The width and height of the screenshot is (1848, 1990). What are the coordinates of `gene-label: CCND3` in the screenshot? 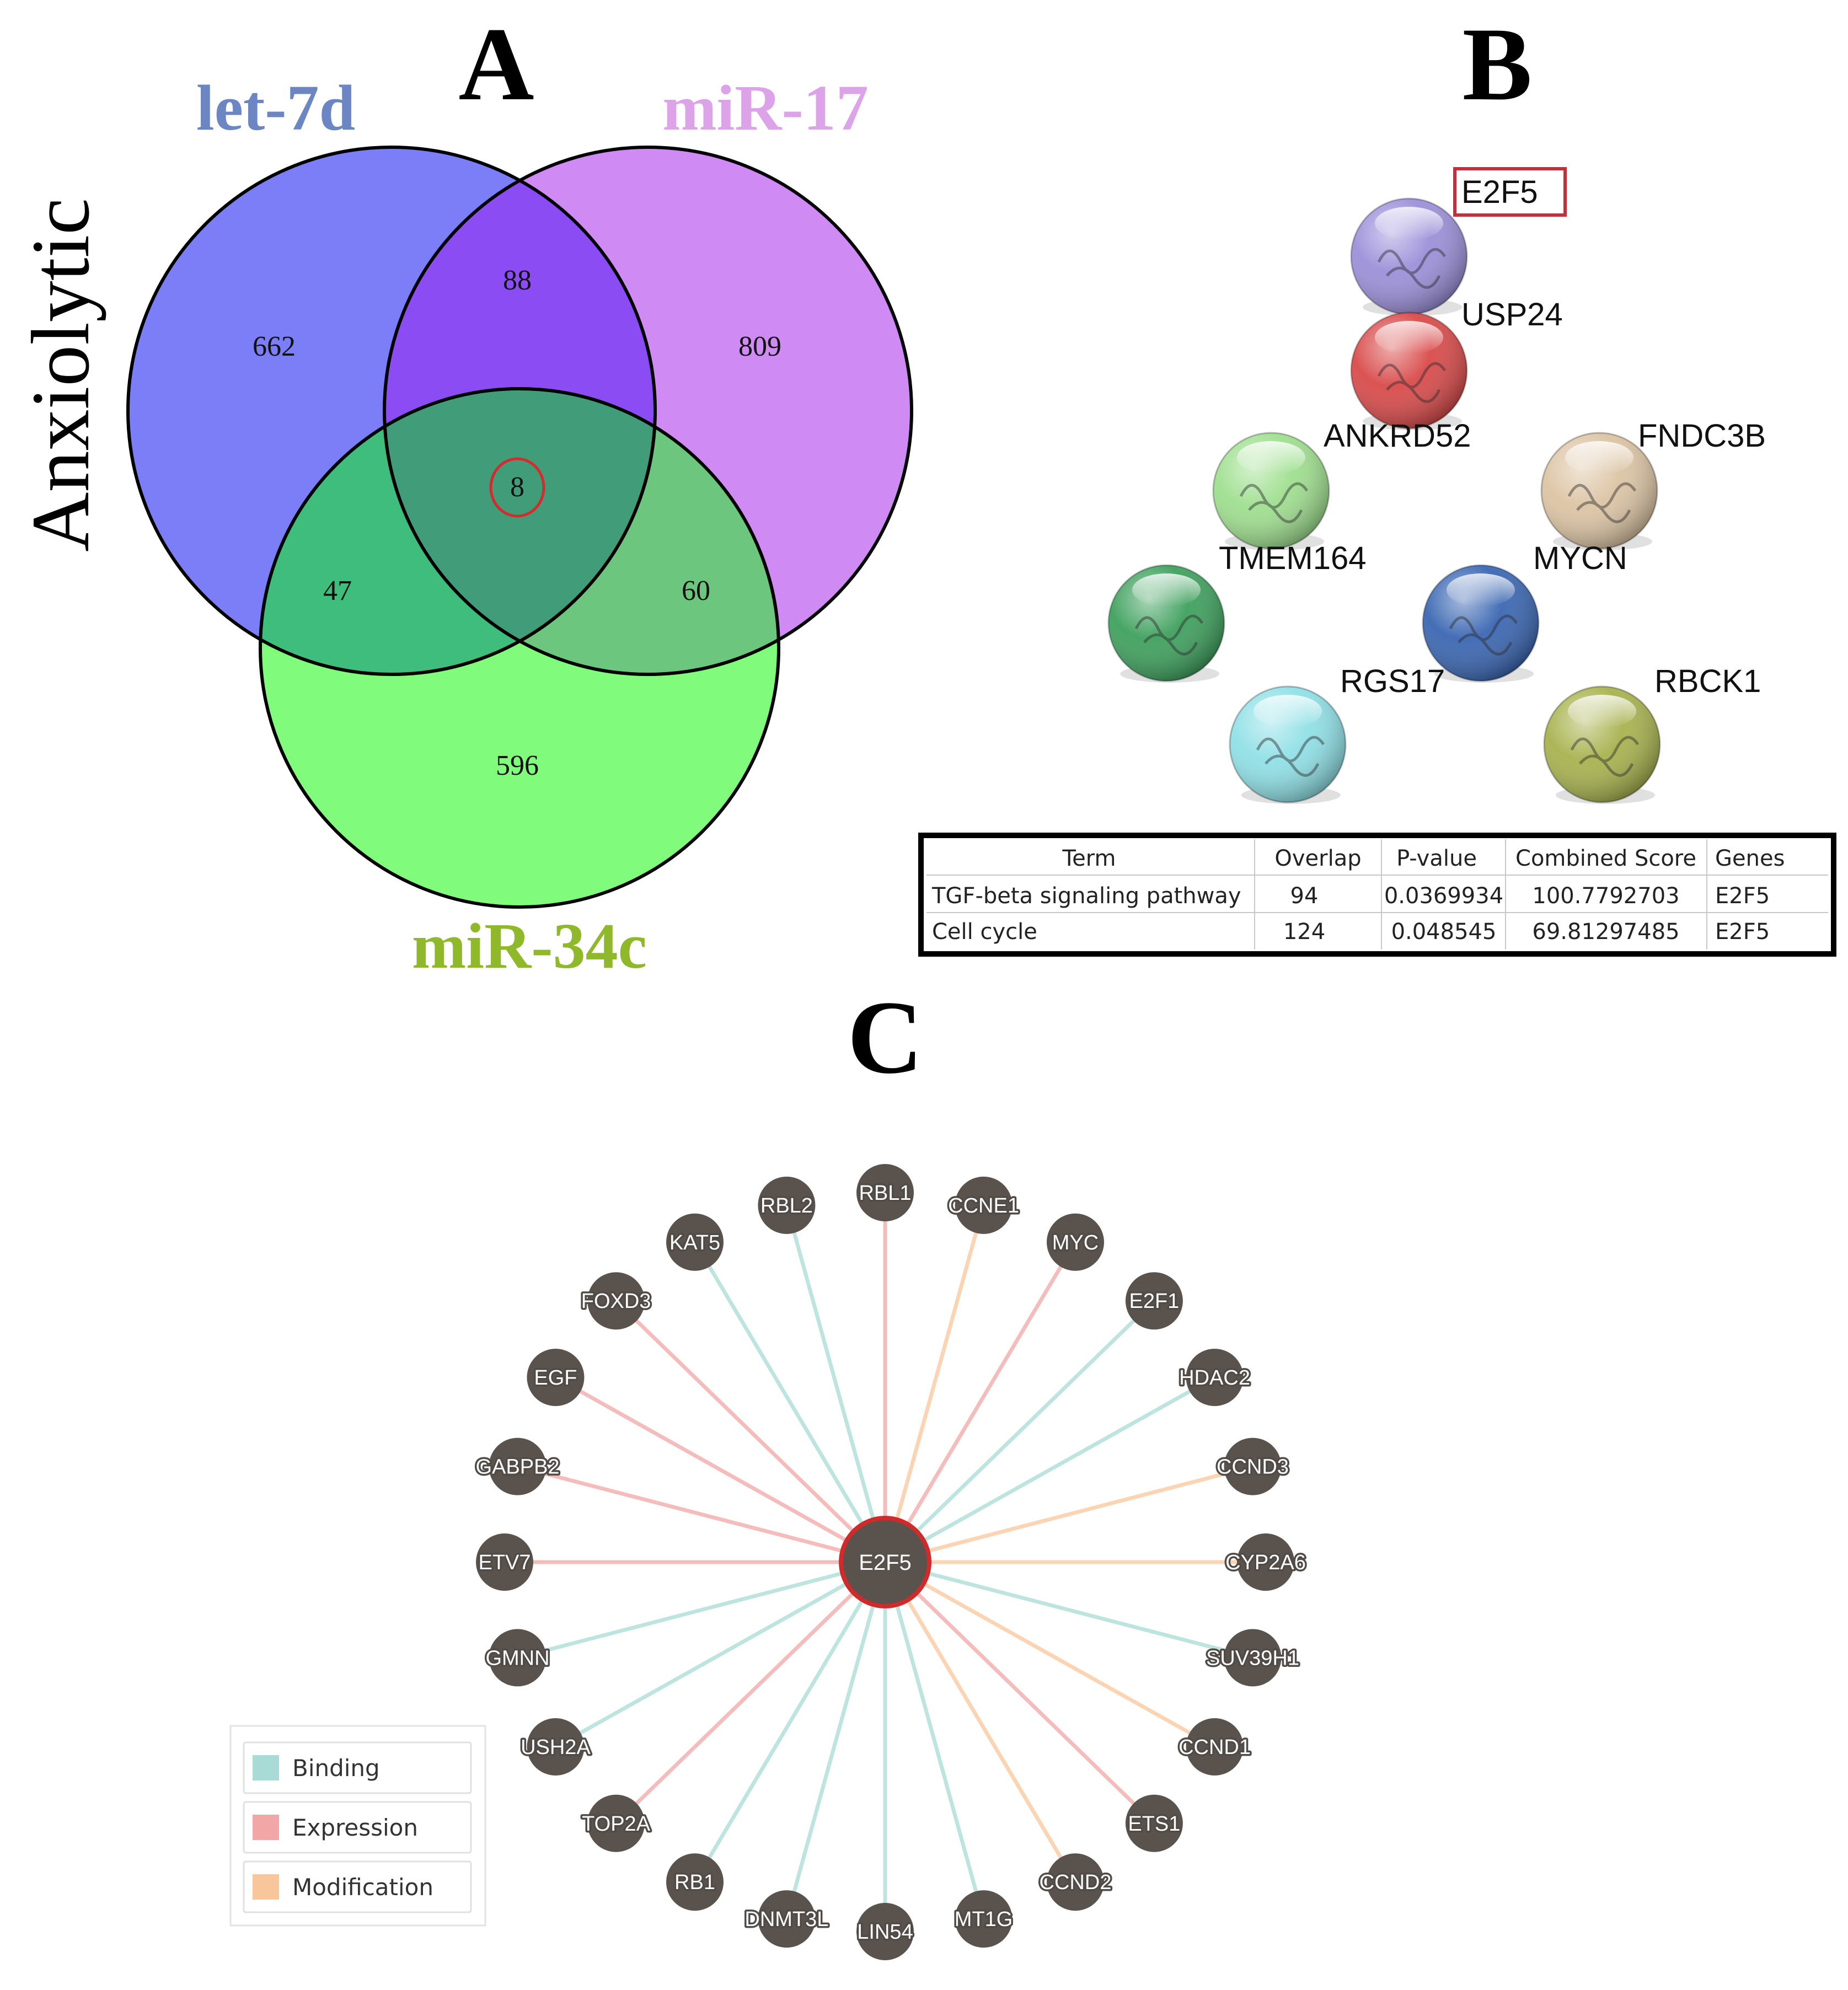 It's located at (1253, 1467).